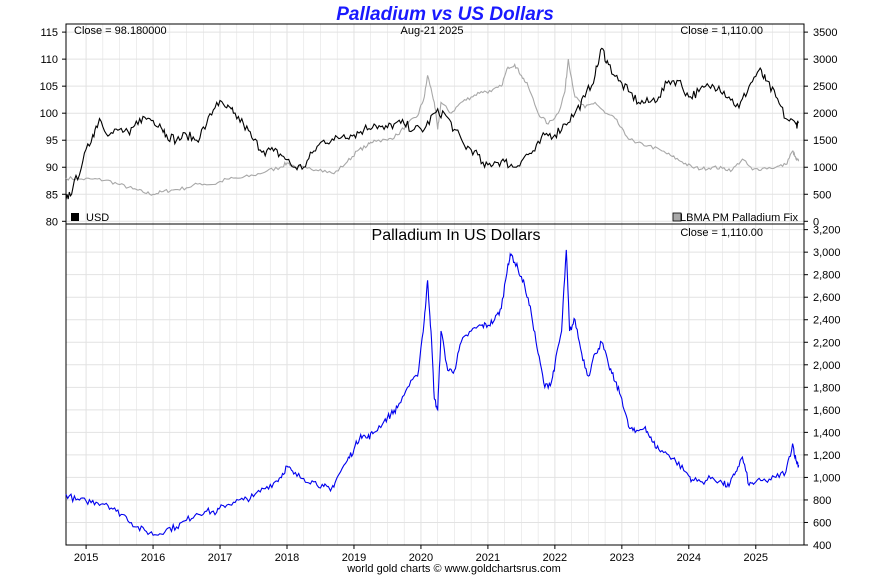 This screenshot has width=890, height=575. What do you see at coordinates (52, 141) in the screenshot?
I see `top-left-tick-label: 95` at bounding box center [52, 141].